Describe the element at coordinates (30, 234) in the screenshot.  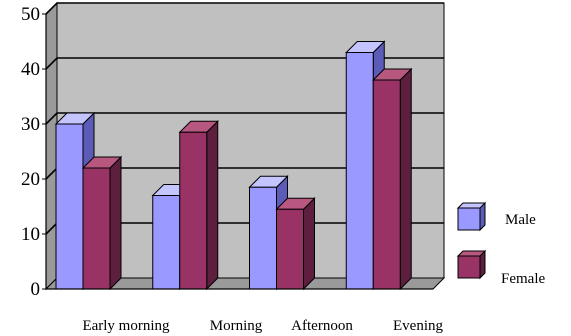
I see `y-tick-label: 10` at that location.